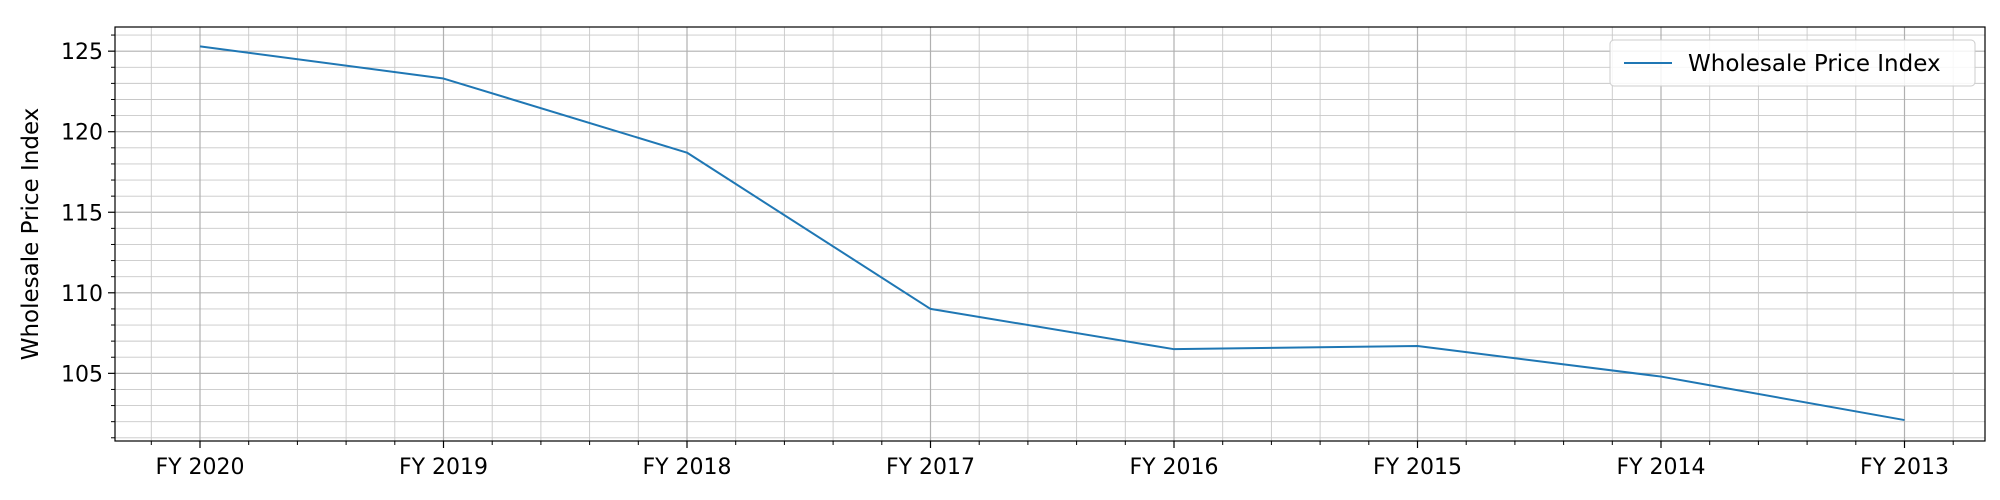 The height and width of the screenshot is (500, 2000). I want to click on x-tick-label: FY 2015, so click(1417, 467).